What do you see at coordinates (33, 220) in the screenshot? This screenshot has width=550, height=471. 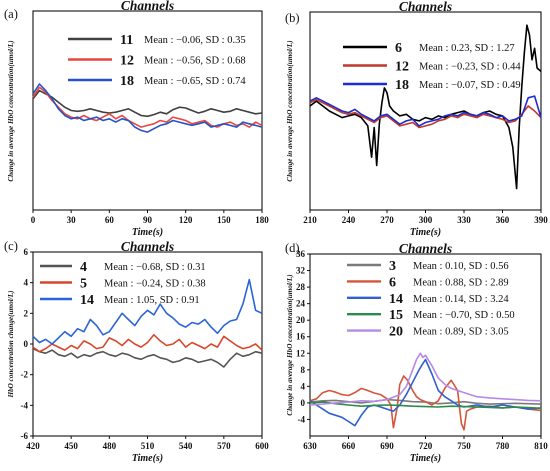 I see `x-tick-label: 0` at bounding box center [33, 220].